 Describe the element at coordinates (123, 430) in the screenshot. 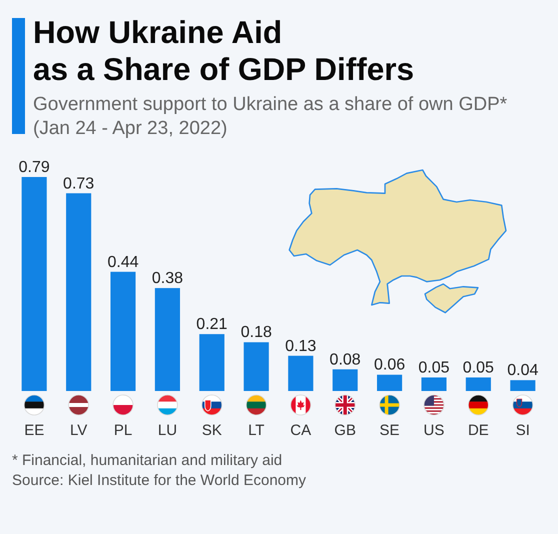

I see `x-tick-label: PL` at that location.